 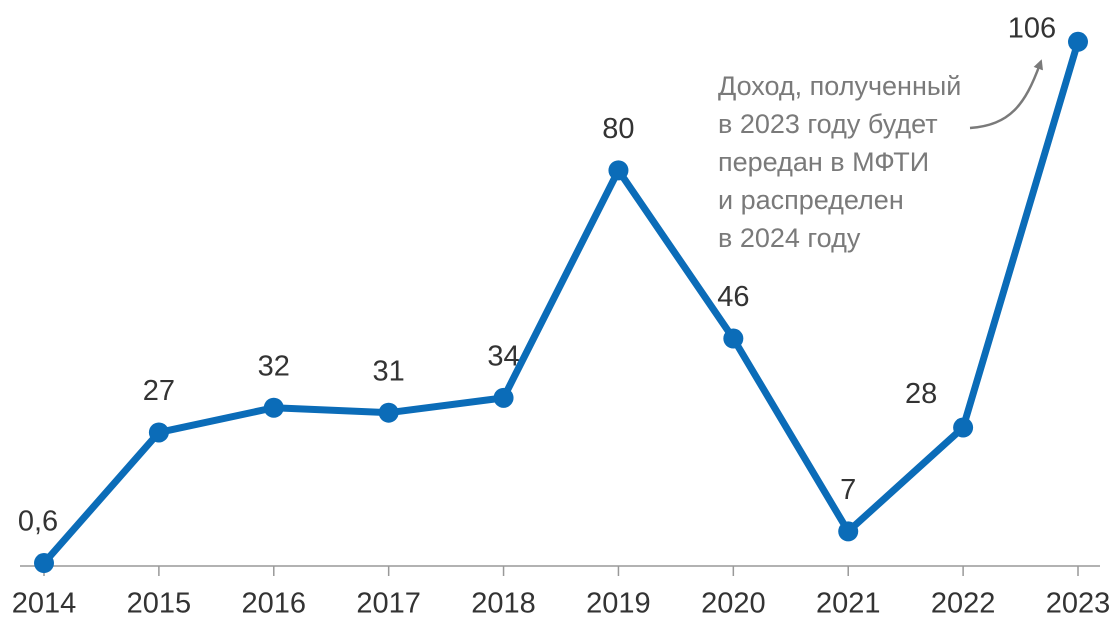 I want to click on x-tick-label: 2022, so click(x=963, y=603).